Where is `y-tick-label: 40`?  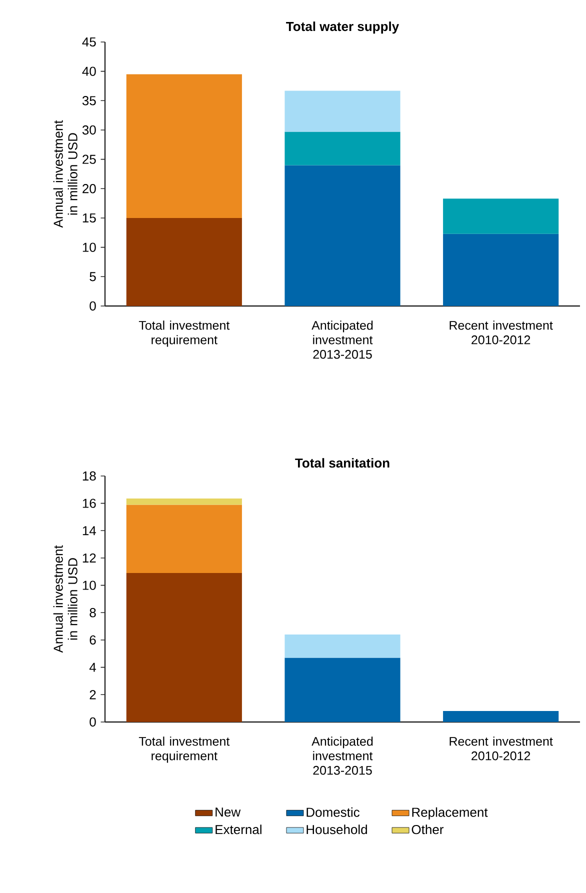 y-tick-label: 40 is located at coordinates (89, 71).